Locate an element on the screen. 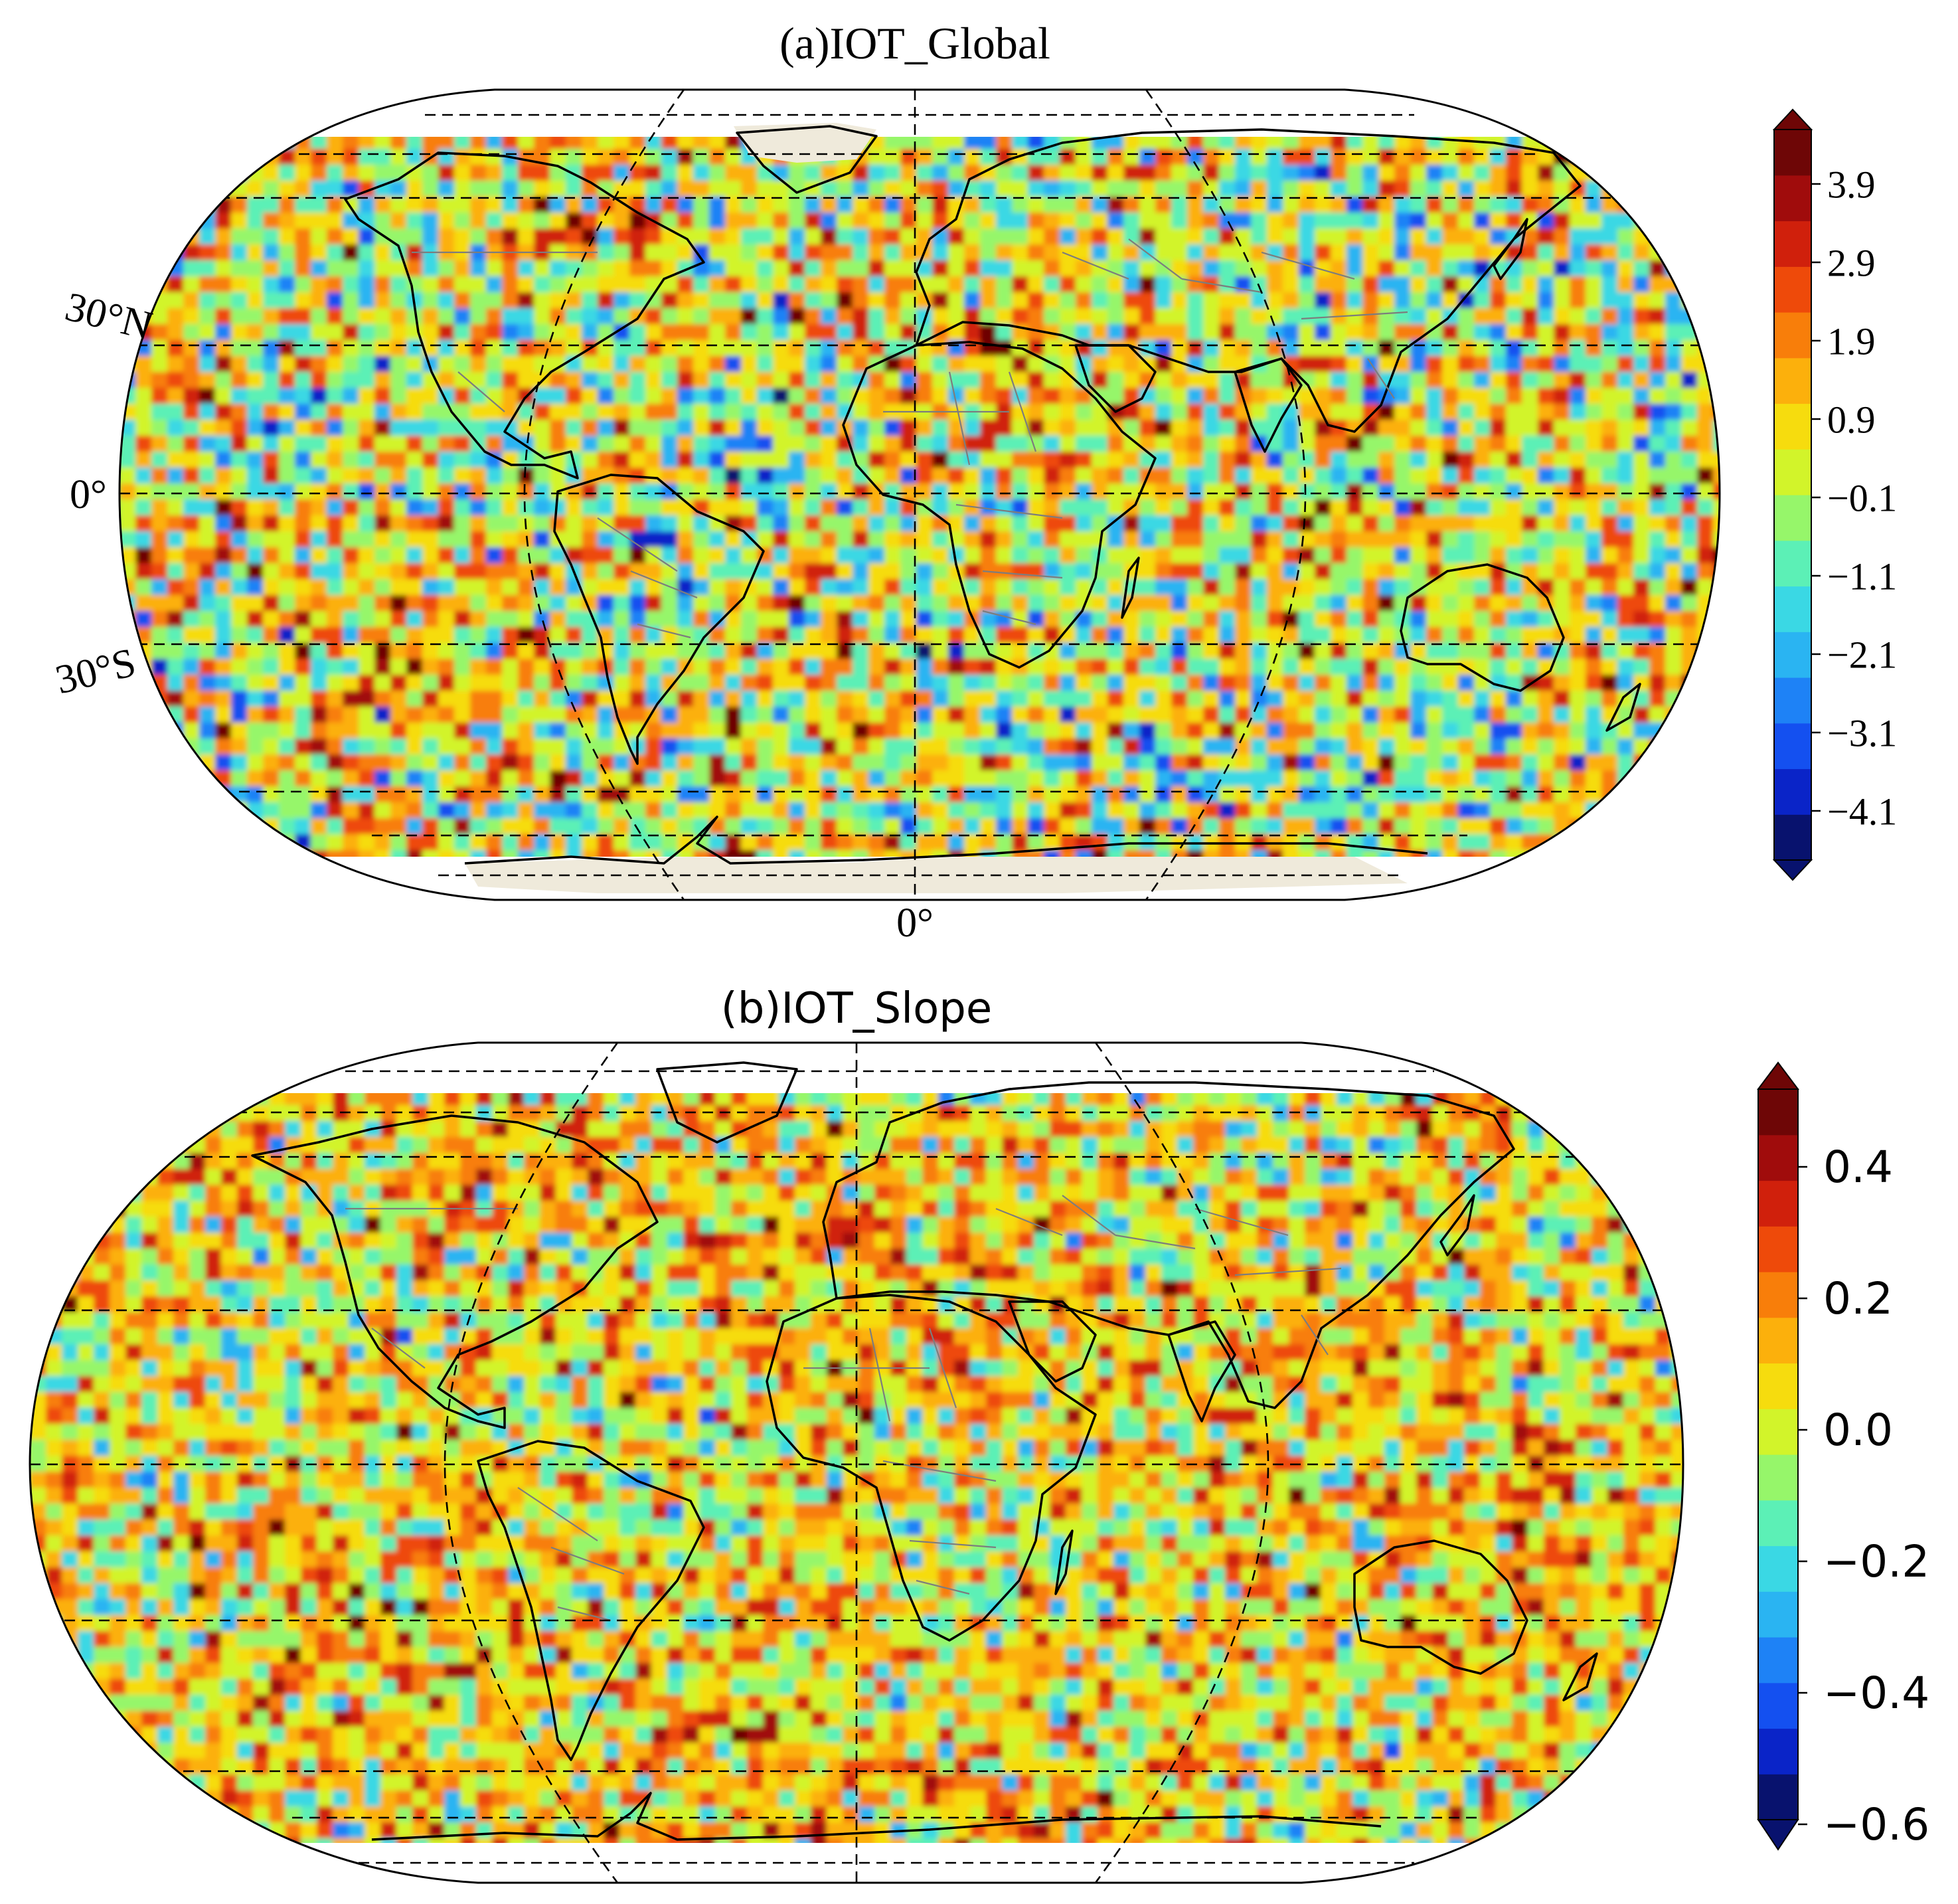 Image resolution: width=1958 pixels, height=1904 pixels. colorbar-tick-label: −2.1 is located at coordinates (1862, 654).